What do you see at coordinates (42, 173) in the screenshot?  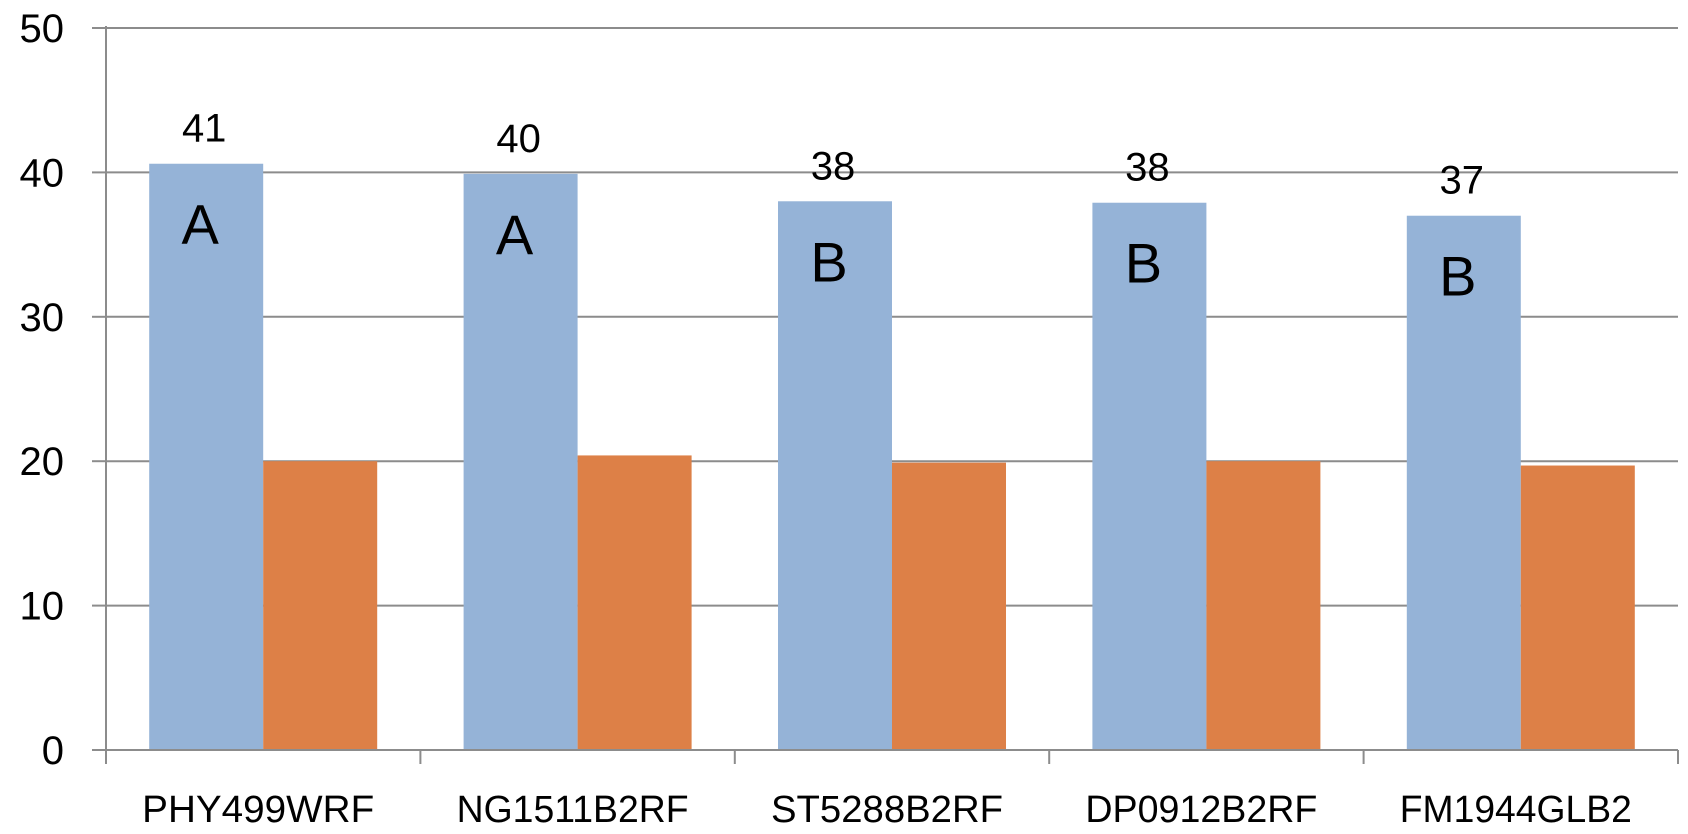 I see `y-tick-label: 40` at bounding box center [42, 173].